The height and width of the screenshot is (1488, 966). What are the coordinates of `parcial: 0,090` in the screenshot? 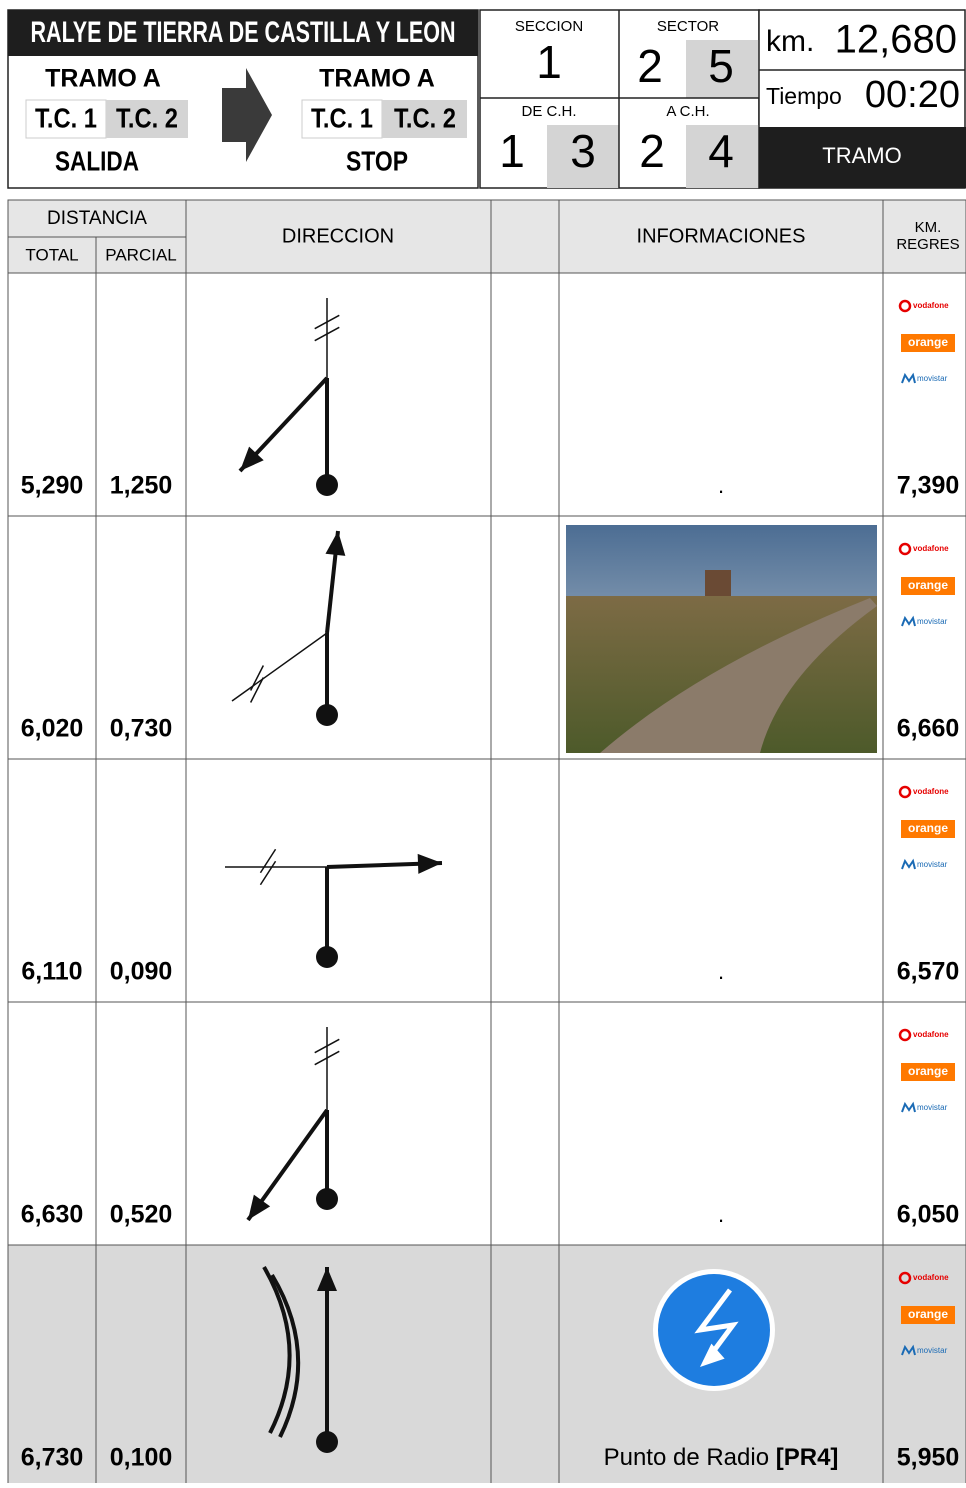 It's located at (141, 972).